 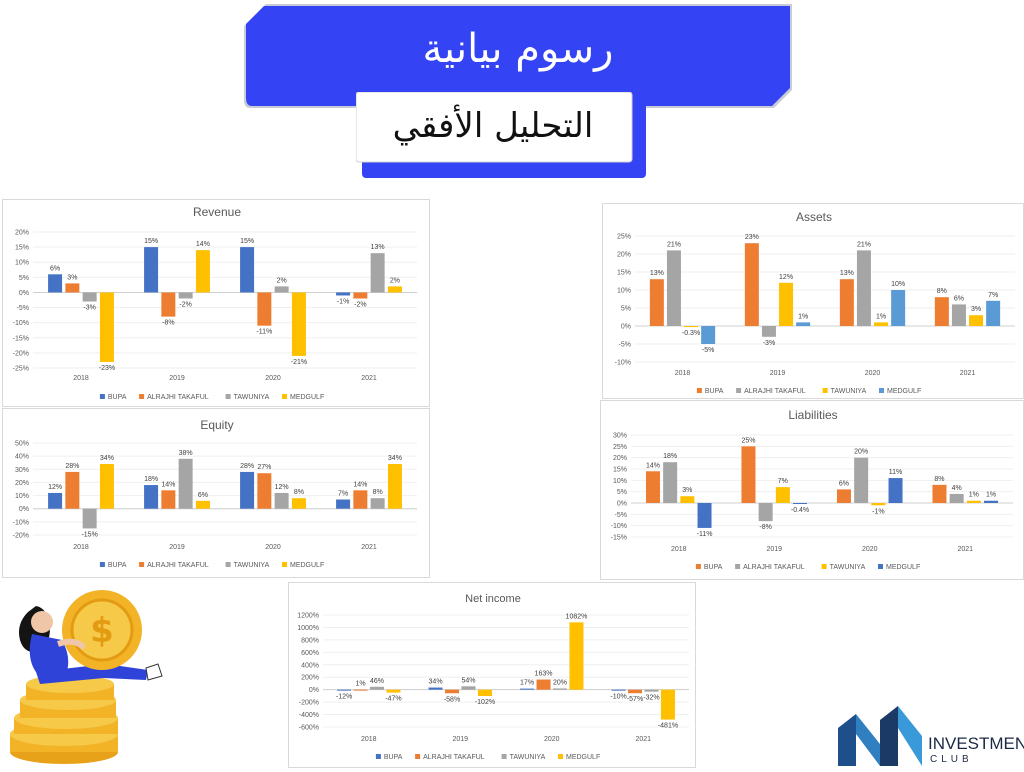 What do you see at coordinates (904, 391) in the screenshot?
I see `legend-label: MEDGULF` at bounding box center [904, 391].